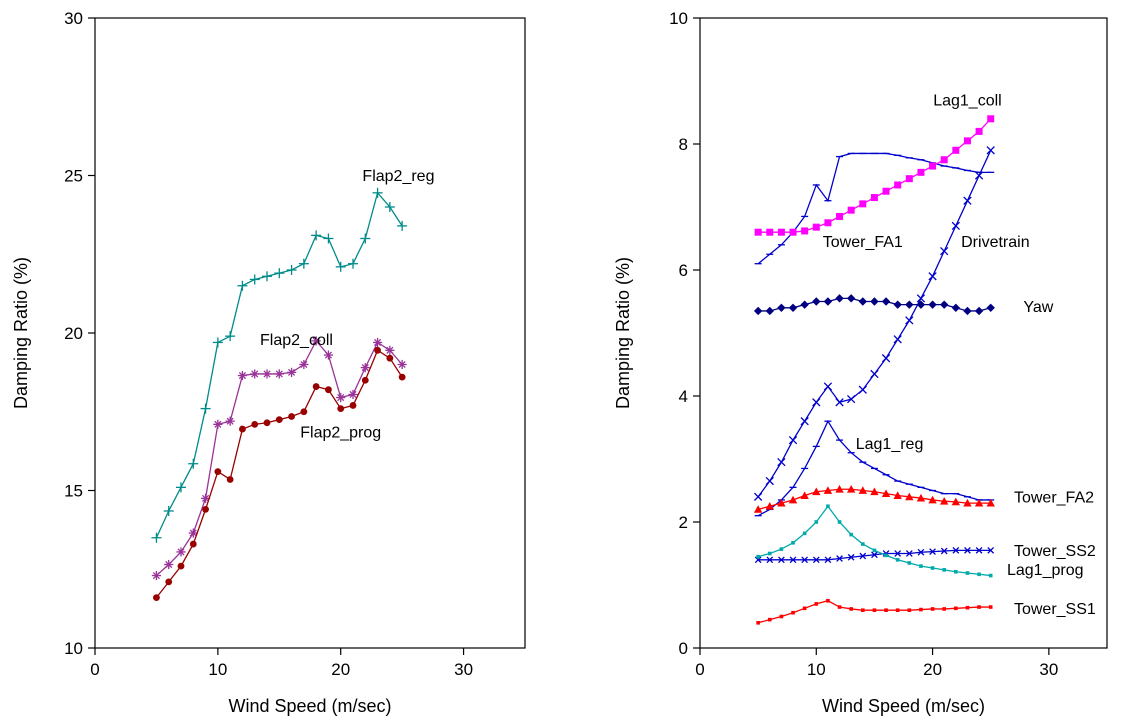 This screenshot has height=726, width=1140. I want to click on y-tick-label: 25, so click(73, 176).